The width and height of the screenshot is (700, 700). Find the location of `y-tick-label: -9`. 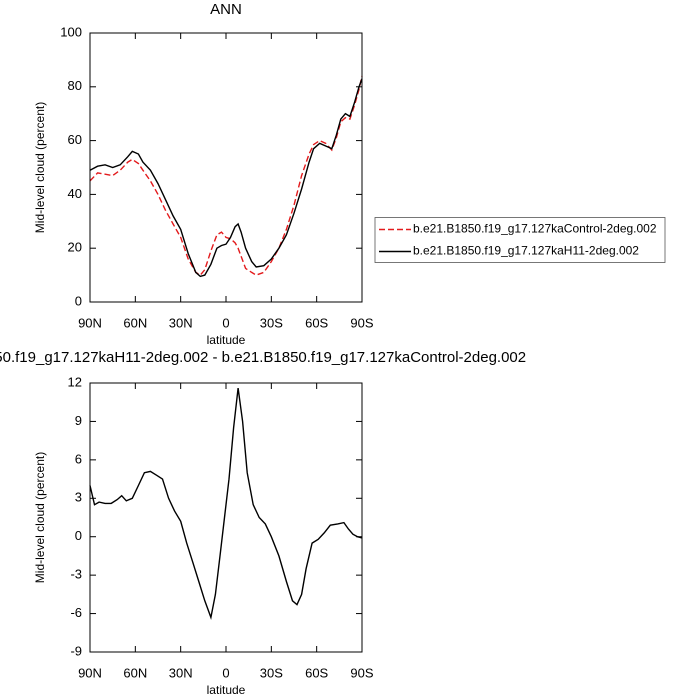

y-tick-label: -9 is located at coordinates (76, 650).